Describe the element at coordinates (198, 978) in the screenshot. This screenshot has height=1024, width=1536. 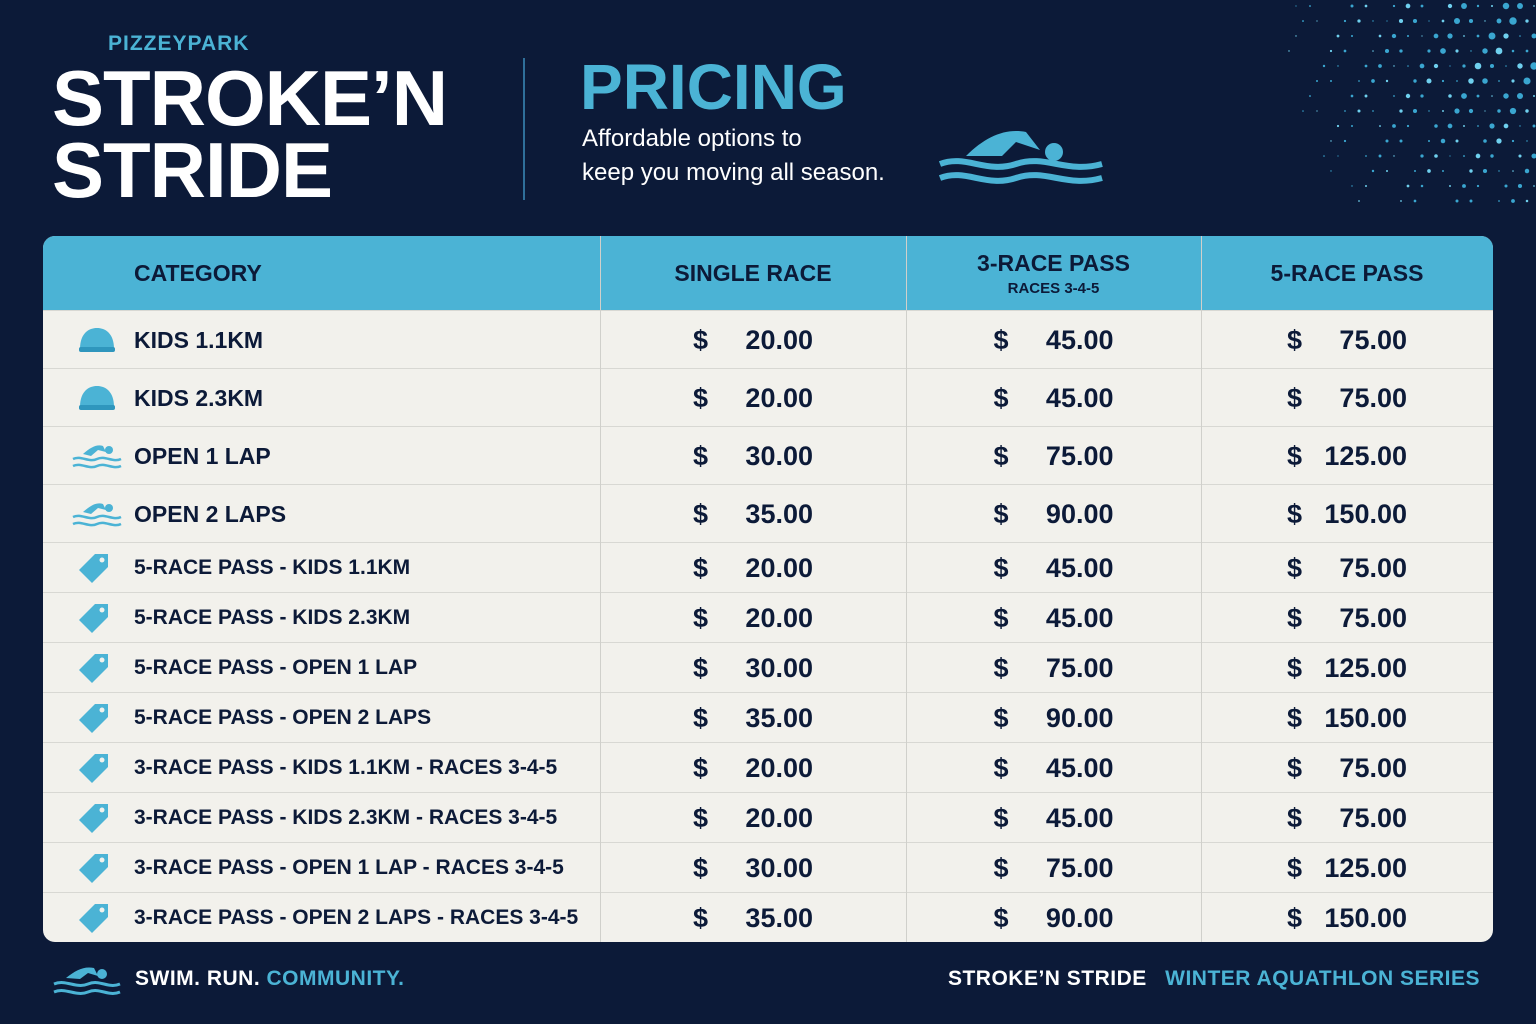
I see `footer-text: SWIM. RUN.` at that location.